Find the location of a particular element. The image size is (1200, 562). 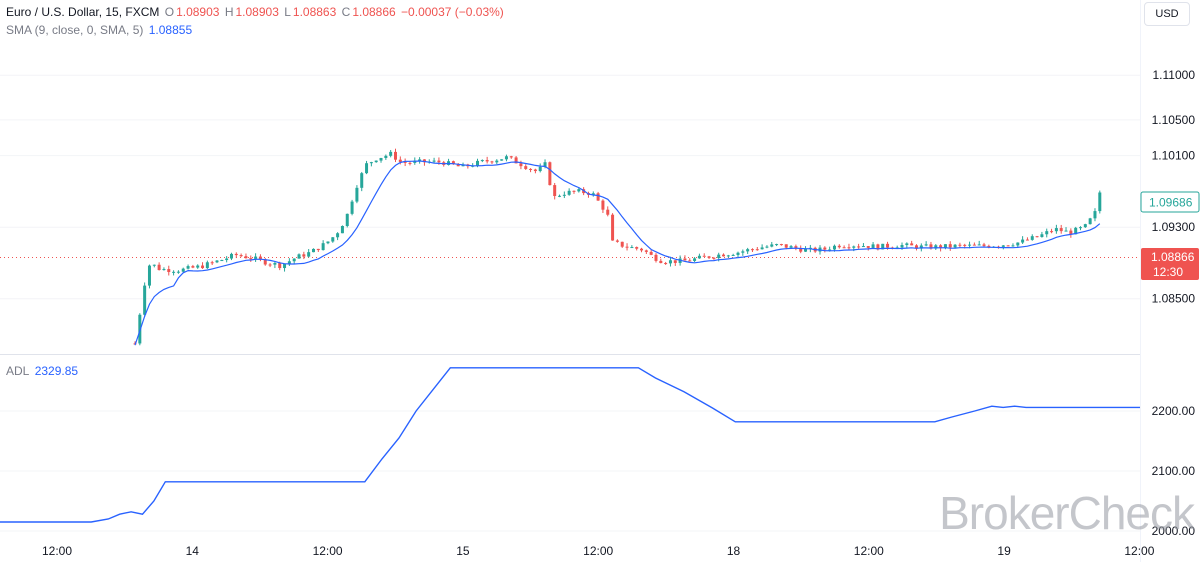

time-tick-label: 12:00 is located at coordinates (1139, 551).